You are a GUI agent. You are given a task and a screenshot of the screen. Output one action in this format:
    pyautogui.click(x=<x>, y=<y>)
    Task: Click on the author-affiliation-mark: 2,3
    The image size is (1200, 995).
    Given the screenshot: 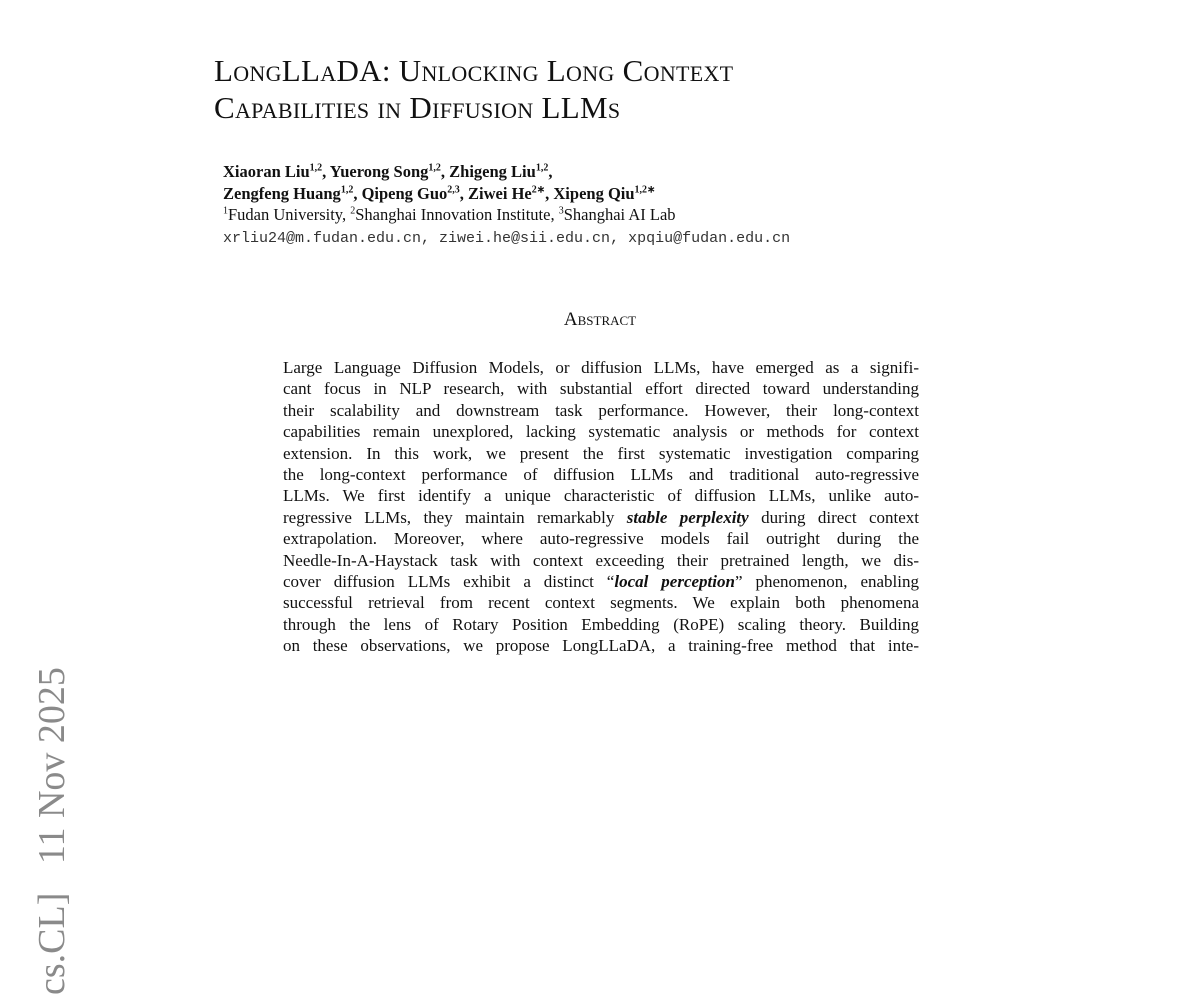 What is the action you would take?
    pyautogui.click(x=453, y=189)
    